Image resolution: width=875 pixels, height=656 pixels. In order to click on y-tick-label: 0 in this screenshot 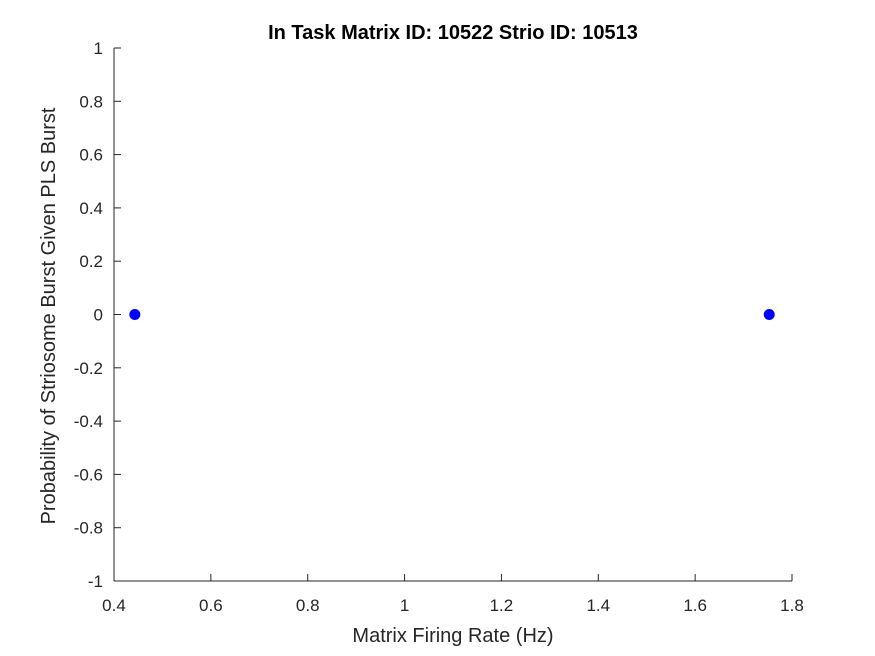, I will do `click(98, 315)`.